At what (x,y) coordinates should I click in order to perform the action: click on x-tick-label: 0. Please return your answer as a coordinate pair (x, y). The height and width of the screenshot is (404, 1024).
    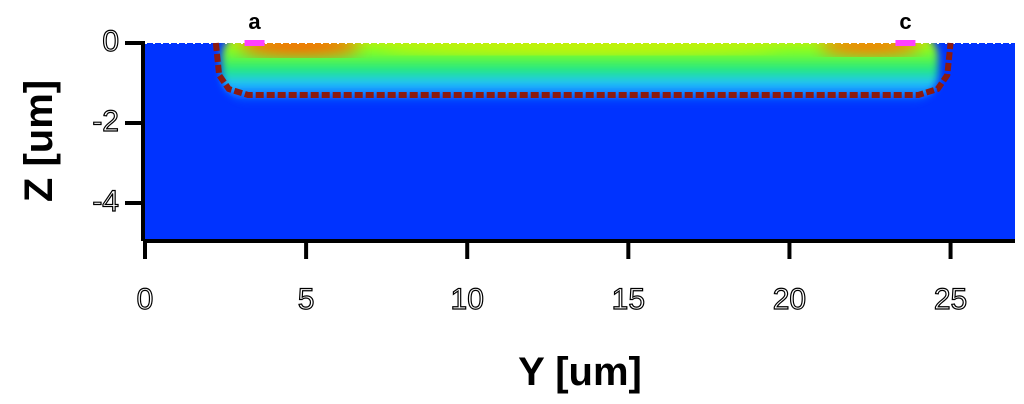
    Looking at the image, I should click on (145, 299).